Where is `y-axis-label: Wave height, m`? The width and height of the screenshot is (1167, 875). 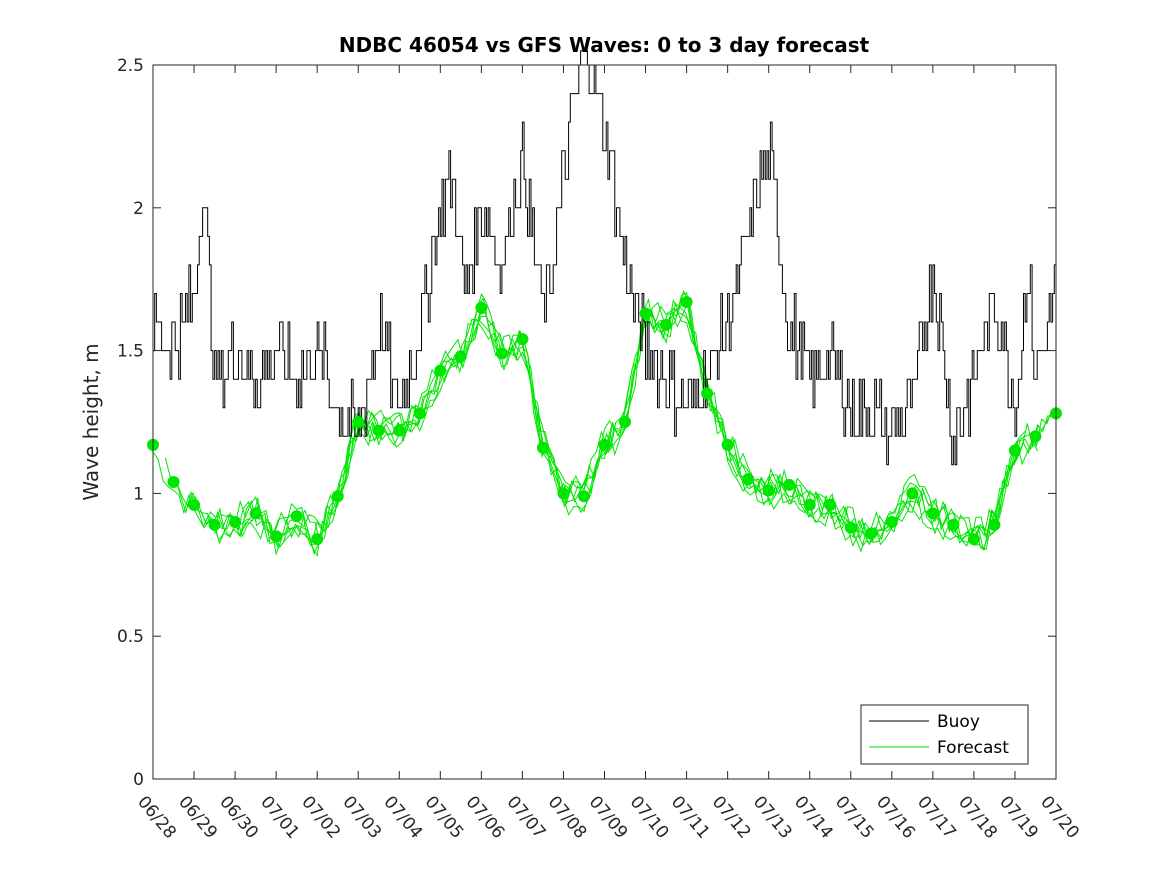
y-axis-label: Wave height, m is located at coordinates (91, 421).